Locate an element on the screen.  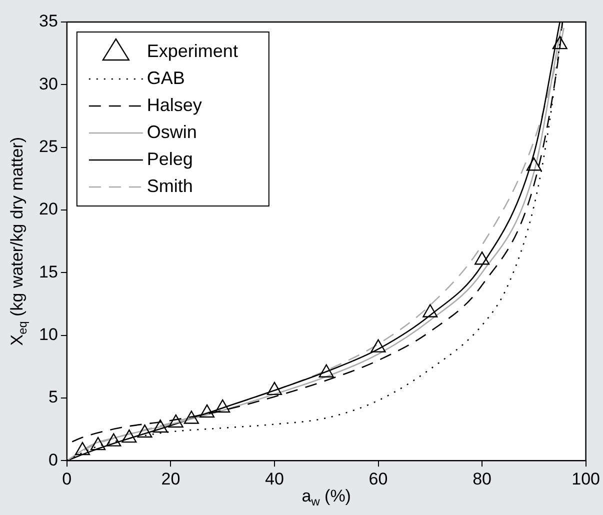
x-tick-label: 80 is located at coordinates (482, 478).